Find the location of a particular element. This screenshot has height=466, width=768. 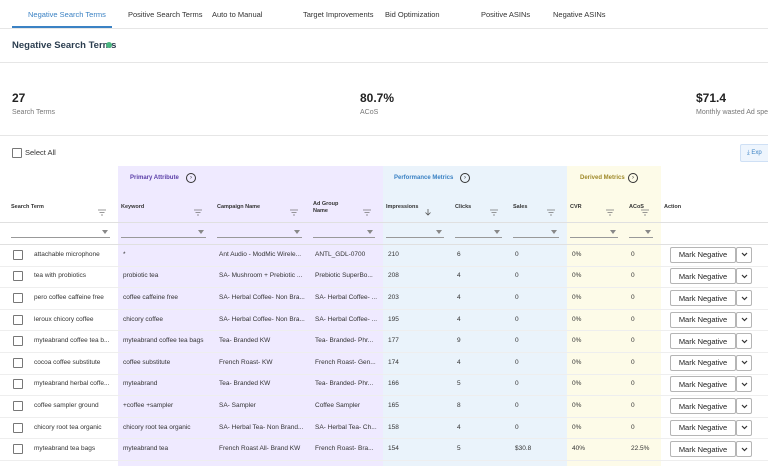

column-group-title: Derived Metrics is located at coordinates (602, 178).